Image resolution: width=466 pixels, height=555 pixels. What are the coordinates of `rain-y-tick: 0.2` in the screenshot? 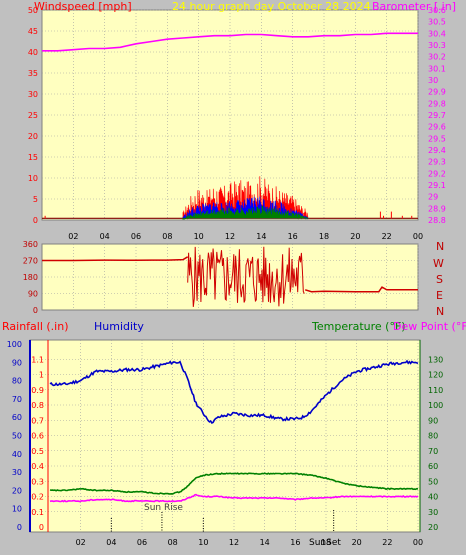 It's located at (37, 497).